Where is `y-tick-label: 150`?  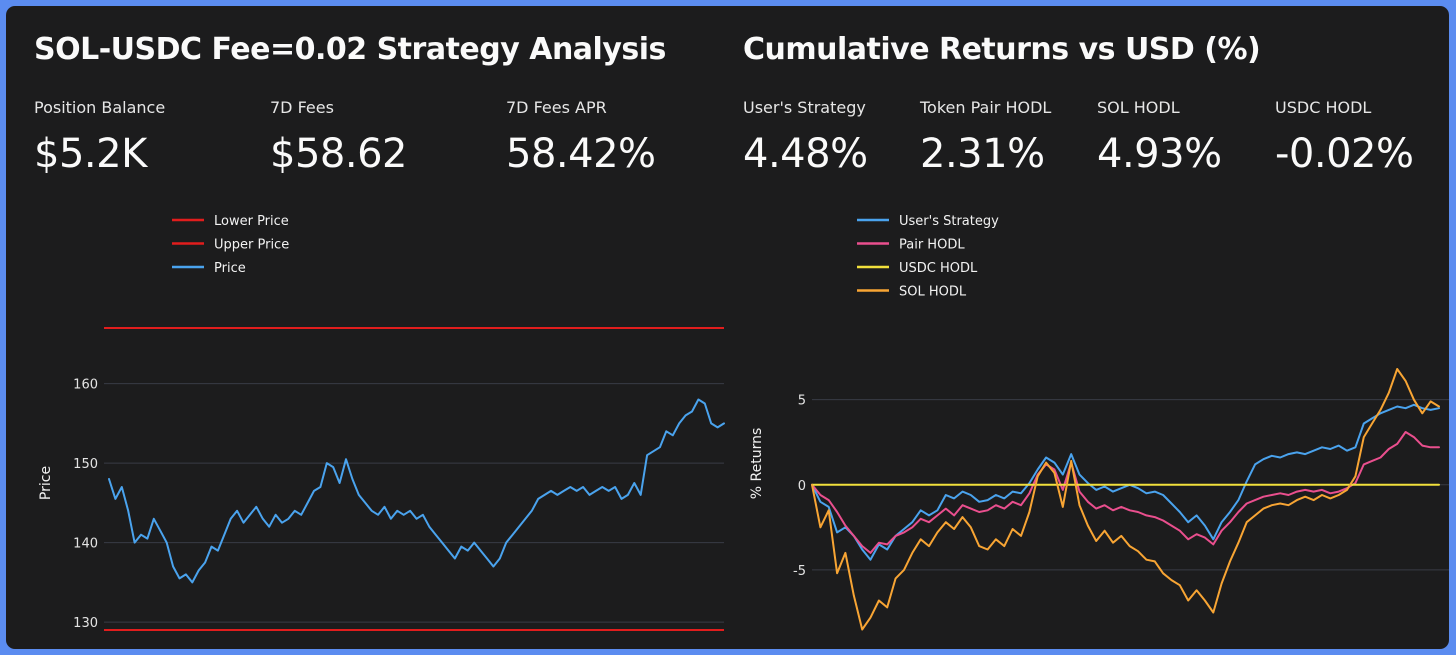 y-tick-label: 150 is located at coordinates (85, 464).